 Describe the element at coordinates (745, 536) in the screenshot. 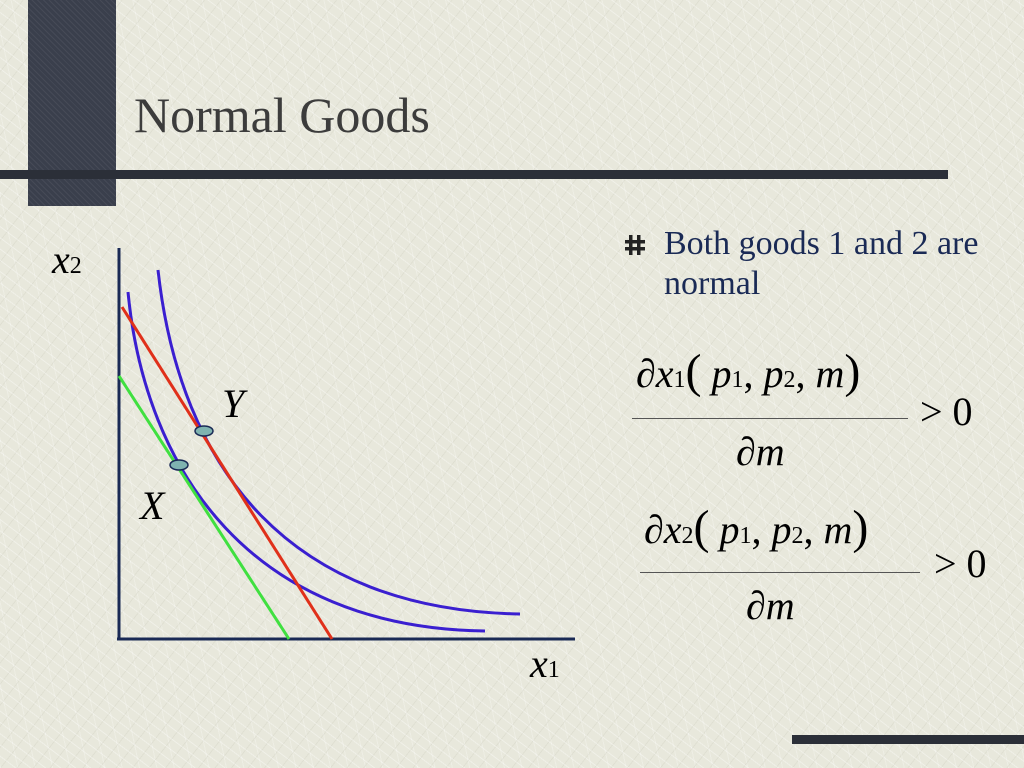

I see `eq2-p1-sub: 1` at that location.